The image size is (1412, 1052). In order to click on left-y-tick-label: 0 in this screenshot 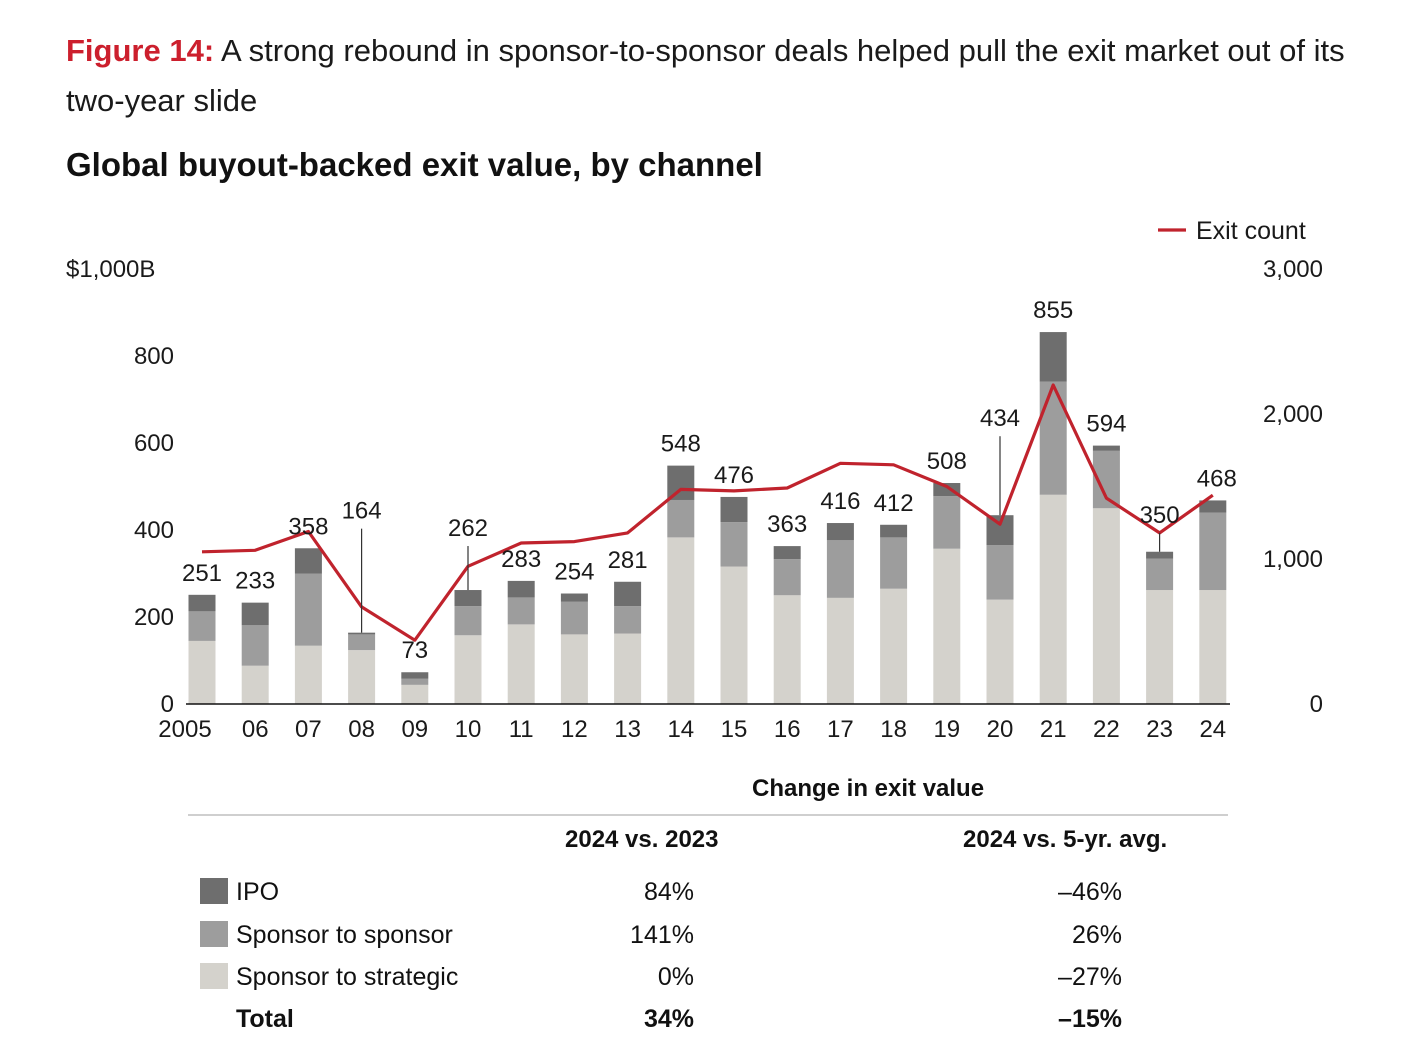, I will do `click(167, 704)`.